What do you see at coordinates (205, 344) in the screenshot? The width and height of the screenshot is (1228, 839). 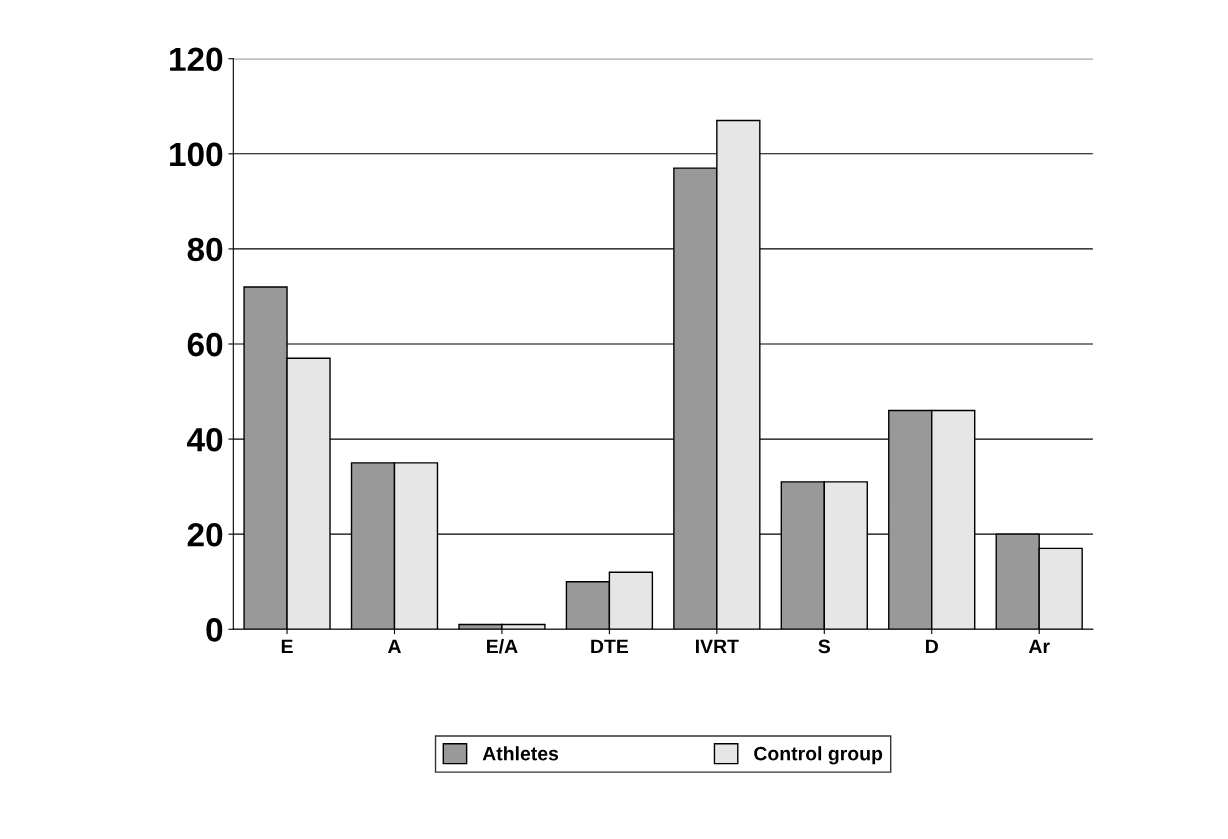 I see `y-tick-label: 60` at bounding box center [205, 344].